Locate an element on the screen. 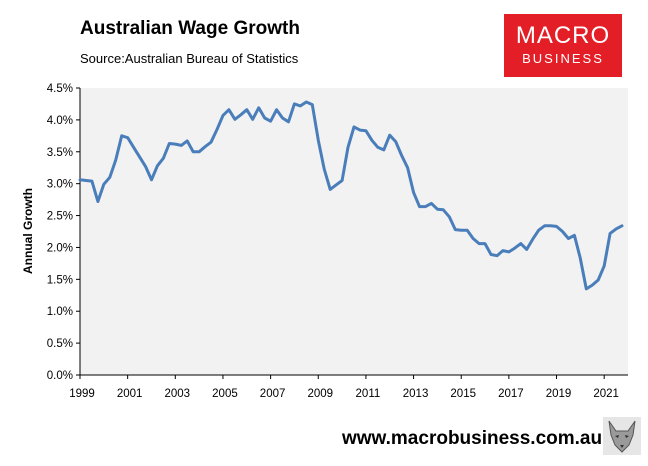 This screenshot has height=466, width=648. x-tick-label: 2001 is located at coordinates (130, 394).